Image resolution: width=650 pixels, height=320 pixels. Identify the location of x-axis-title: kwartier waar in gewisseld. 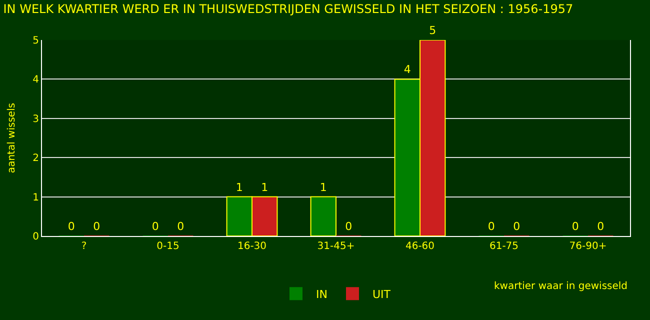
(561, 286).